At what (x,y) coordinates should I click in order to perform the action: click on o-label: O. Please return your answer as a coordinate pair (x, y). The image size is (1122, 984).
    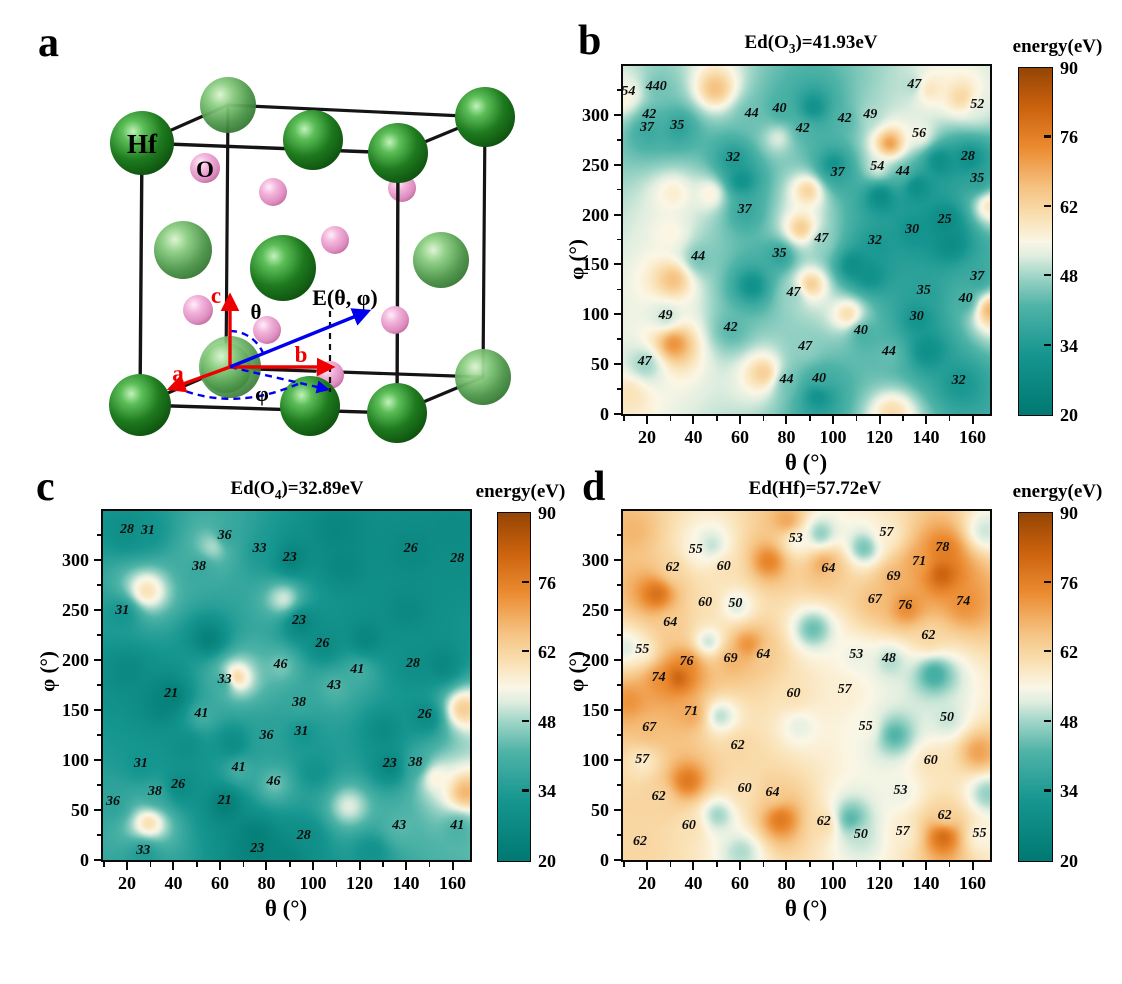
    Looking at the image, I should click on (205, 169).